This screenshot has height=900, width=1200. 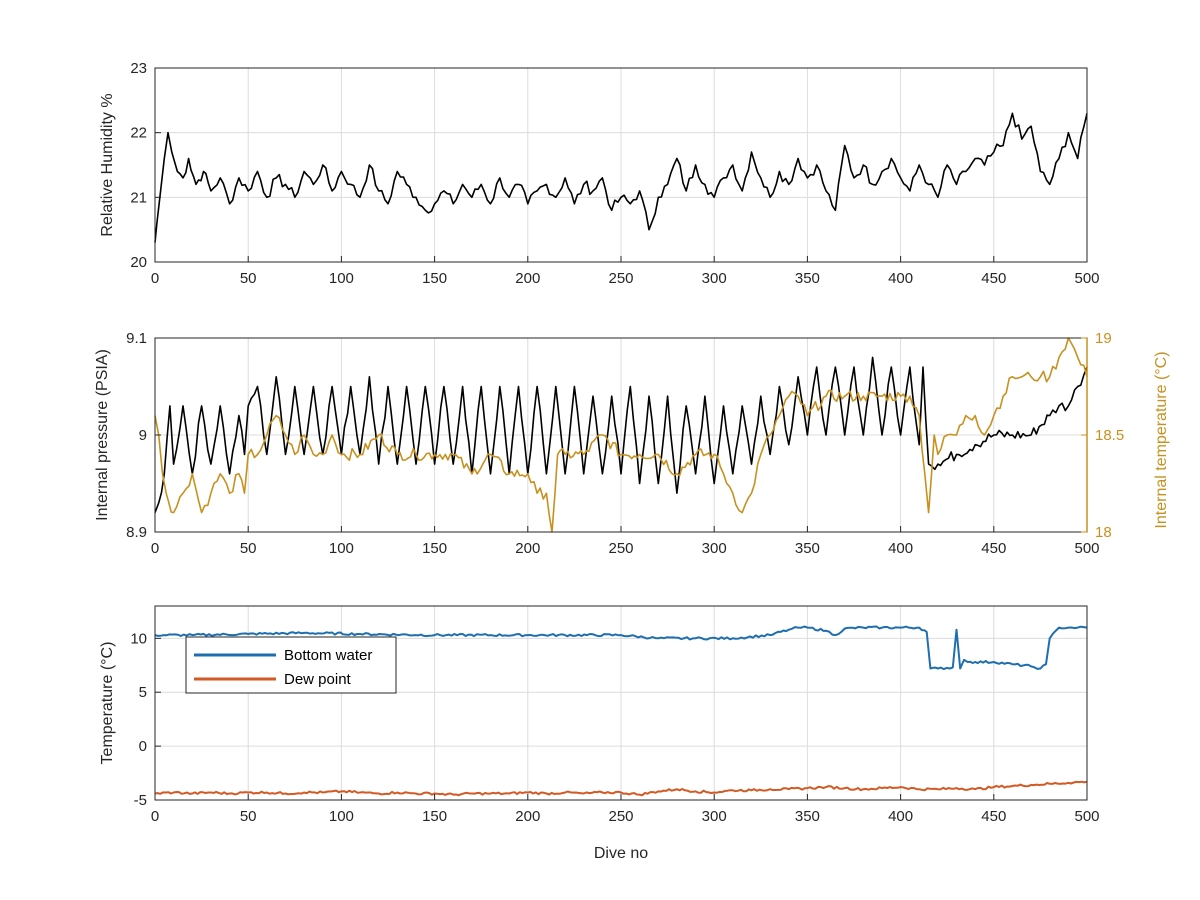 I want to click on xlabel-dive-no: Dive no, so click(x=621, y=853).